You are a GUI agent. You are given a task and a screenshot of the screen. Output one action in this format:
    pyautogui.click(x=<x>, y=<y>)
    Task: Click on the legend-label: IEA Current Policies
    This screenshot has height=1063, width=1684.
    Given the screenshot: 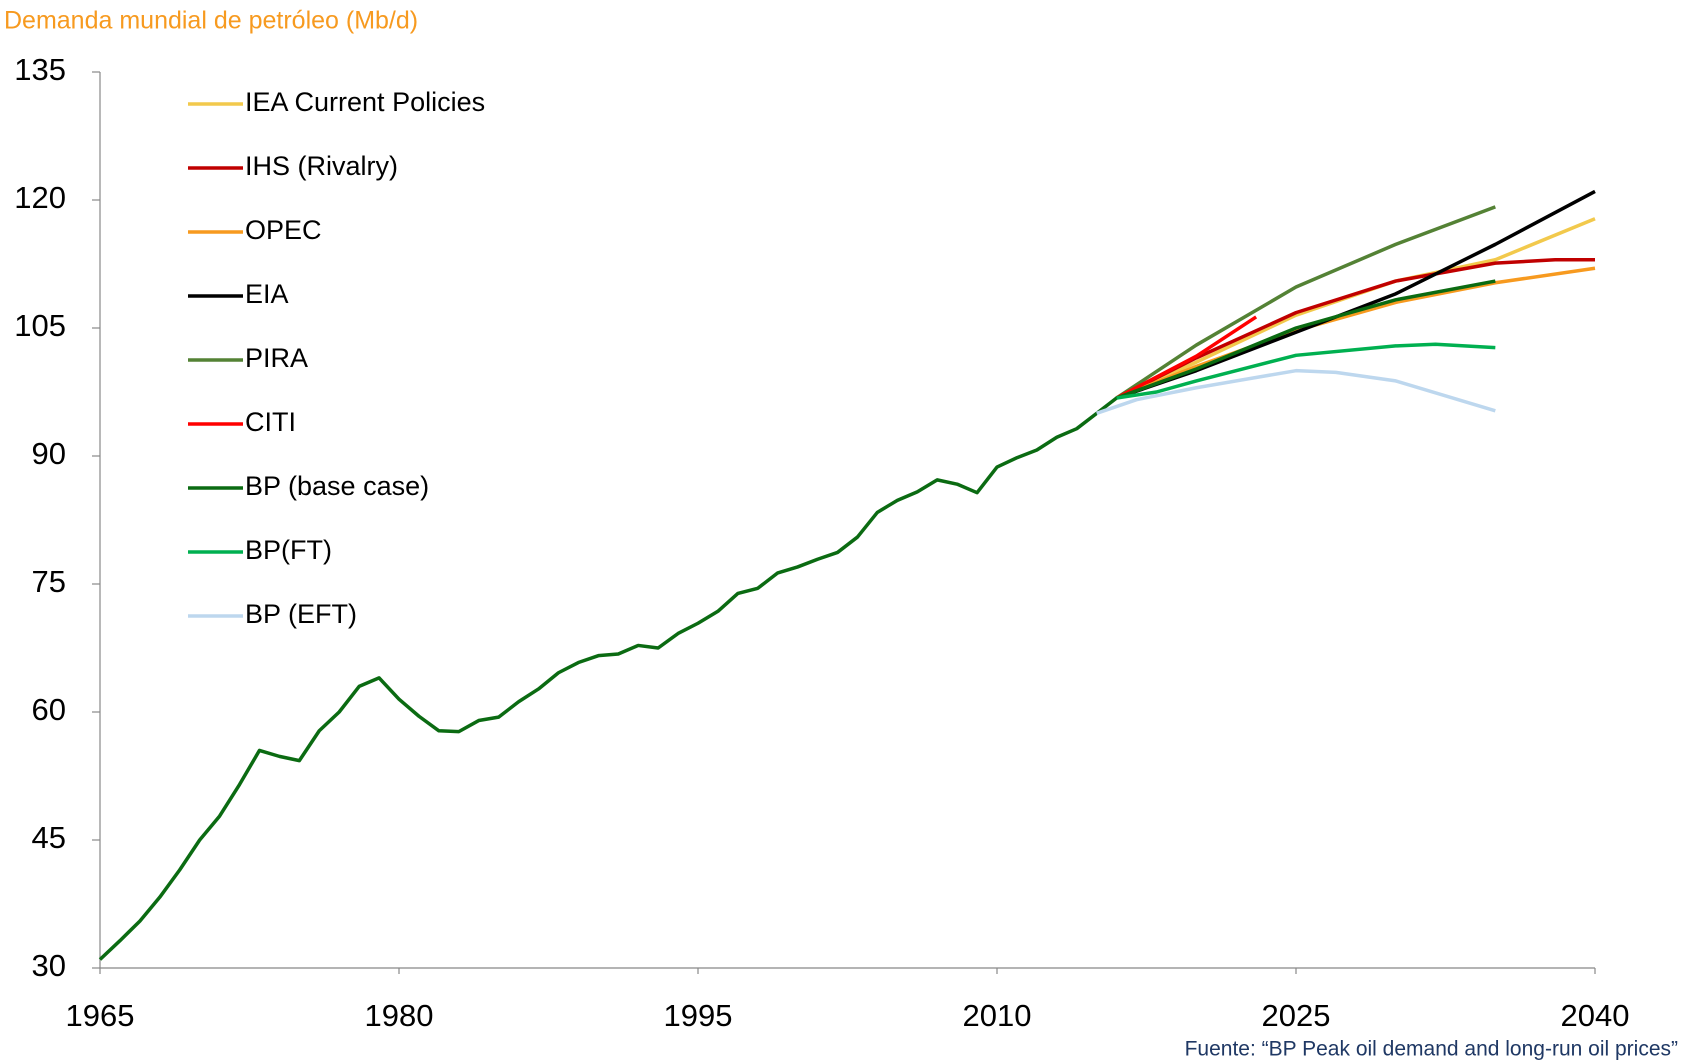 What is the action you would take?
    pyautogui.click(x=365, y=102)
    